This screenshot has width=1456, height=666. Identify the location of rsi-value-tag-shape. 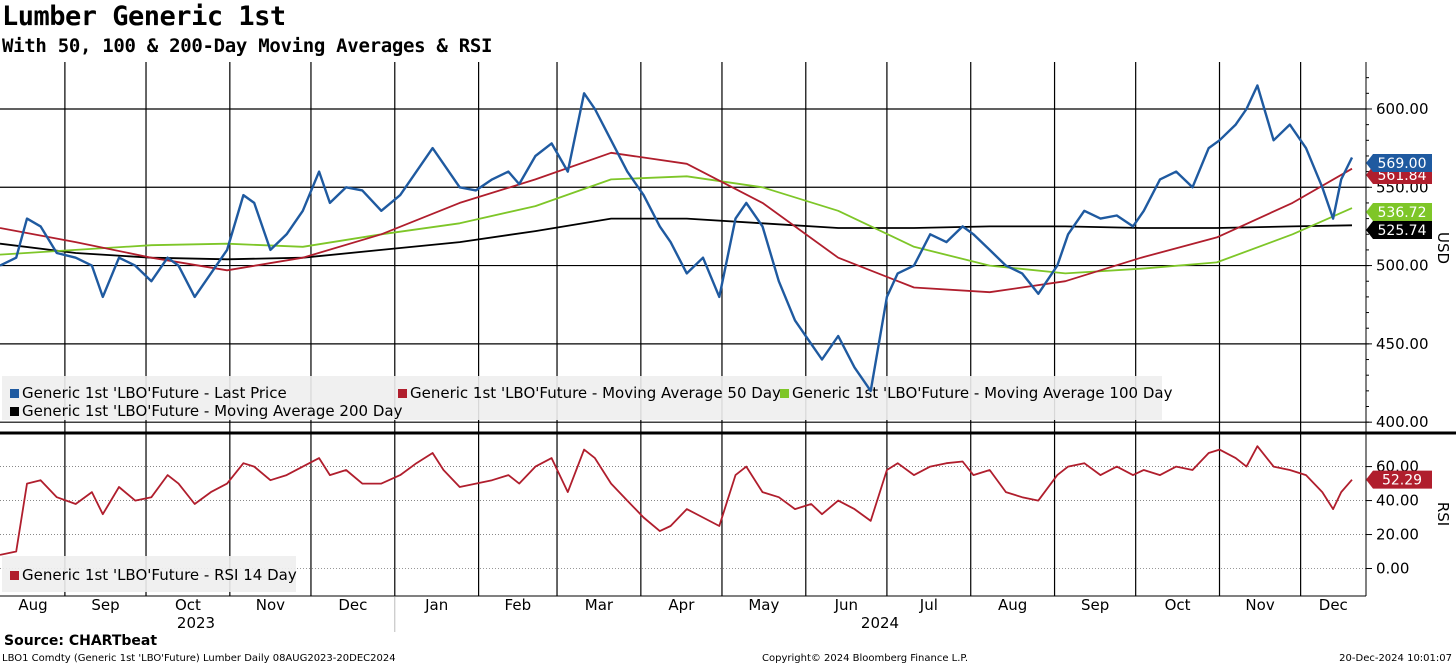
(1399, 479).